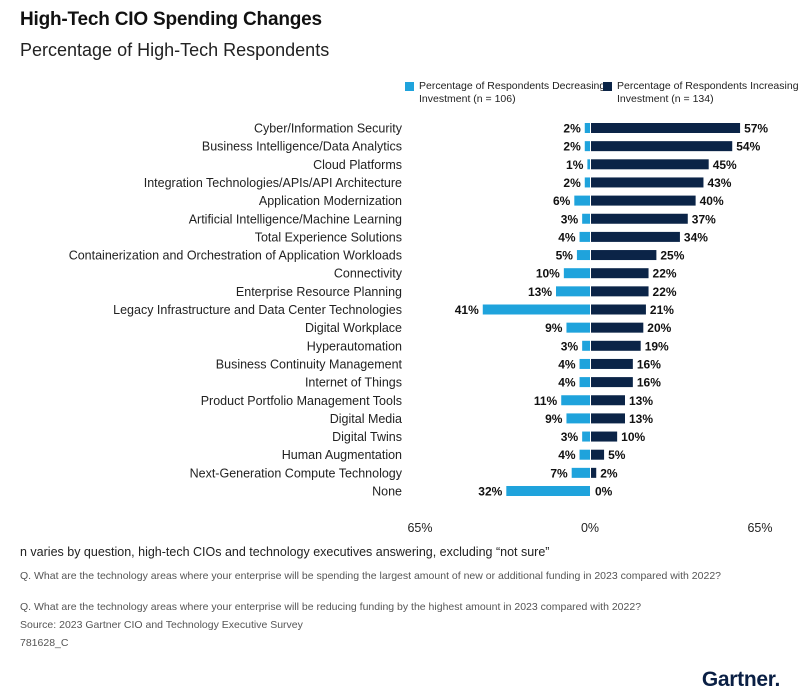 The width and height of the screenshot is (800, 696). I want to click on legend-swatch-decreasing, so click(409, 86).